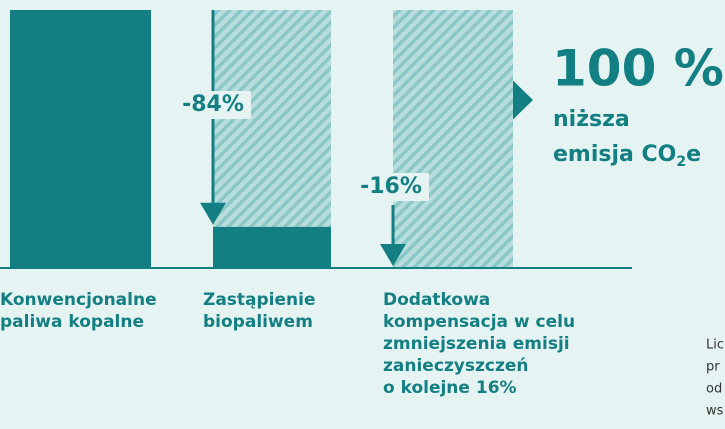  What do you see at coordinates (715, 411) in the screenshot?
I see `side-note: ws` at bounding box center [715, 411].